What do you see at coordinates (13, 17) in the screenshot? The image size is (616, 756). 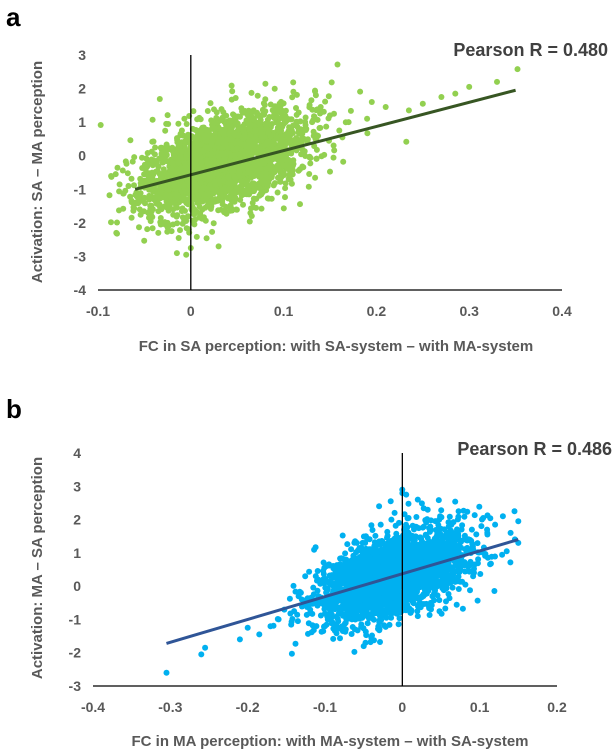 I see `panel-letter-a: a` at bounding box center [13, 17].